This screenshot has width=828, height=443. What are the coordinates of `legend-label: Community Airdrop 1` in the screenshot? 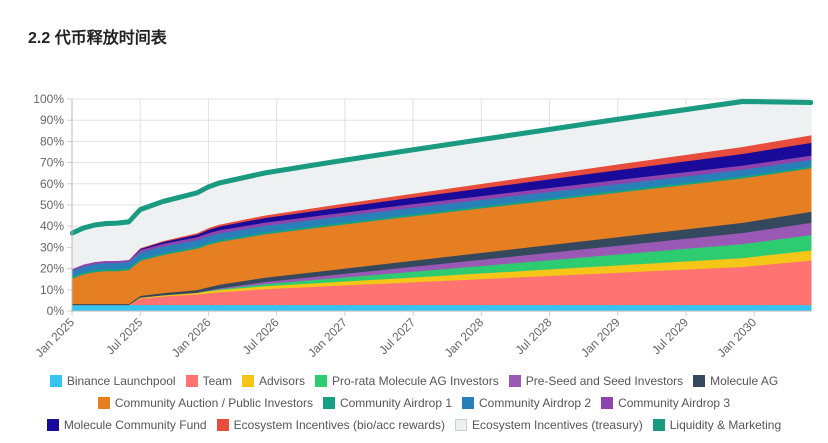 It's located at (396, 403).